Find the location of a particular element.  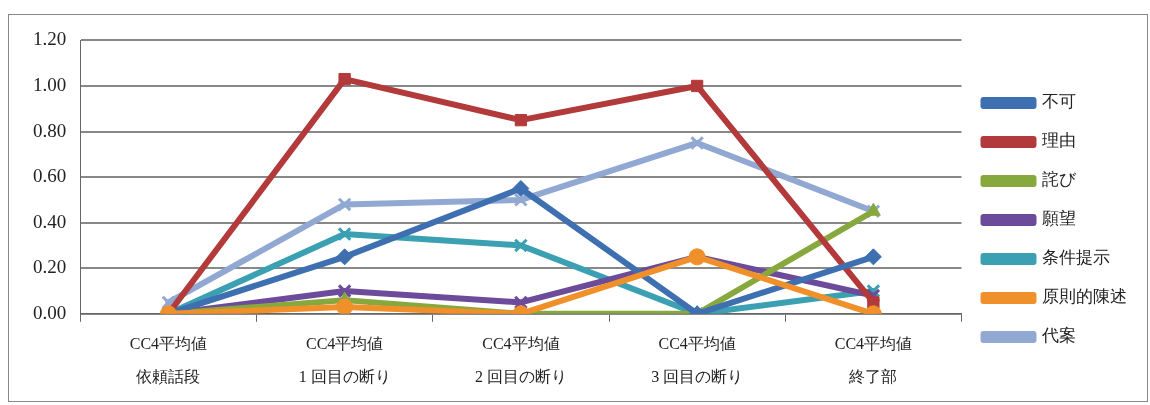

y-tick-label: 1.00 is located at coordinates (50, 84).